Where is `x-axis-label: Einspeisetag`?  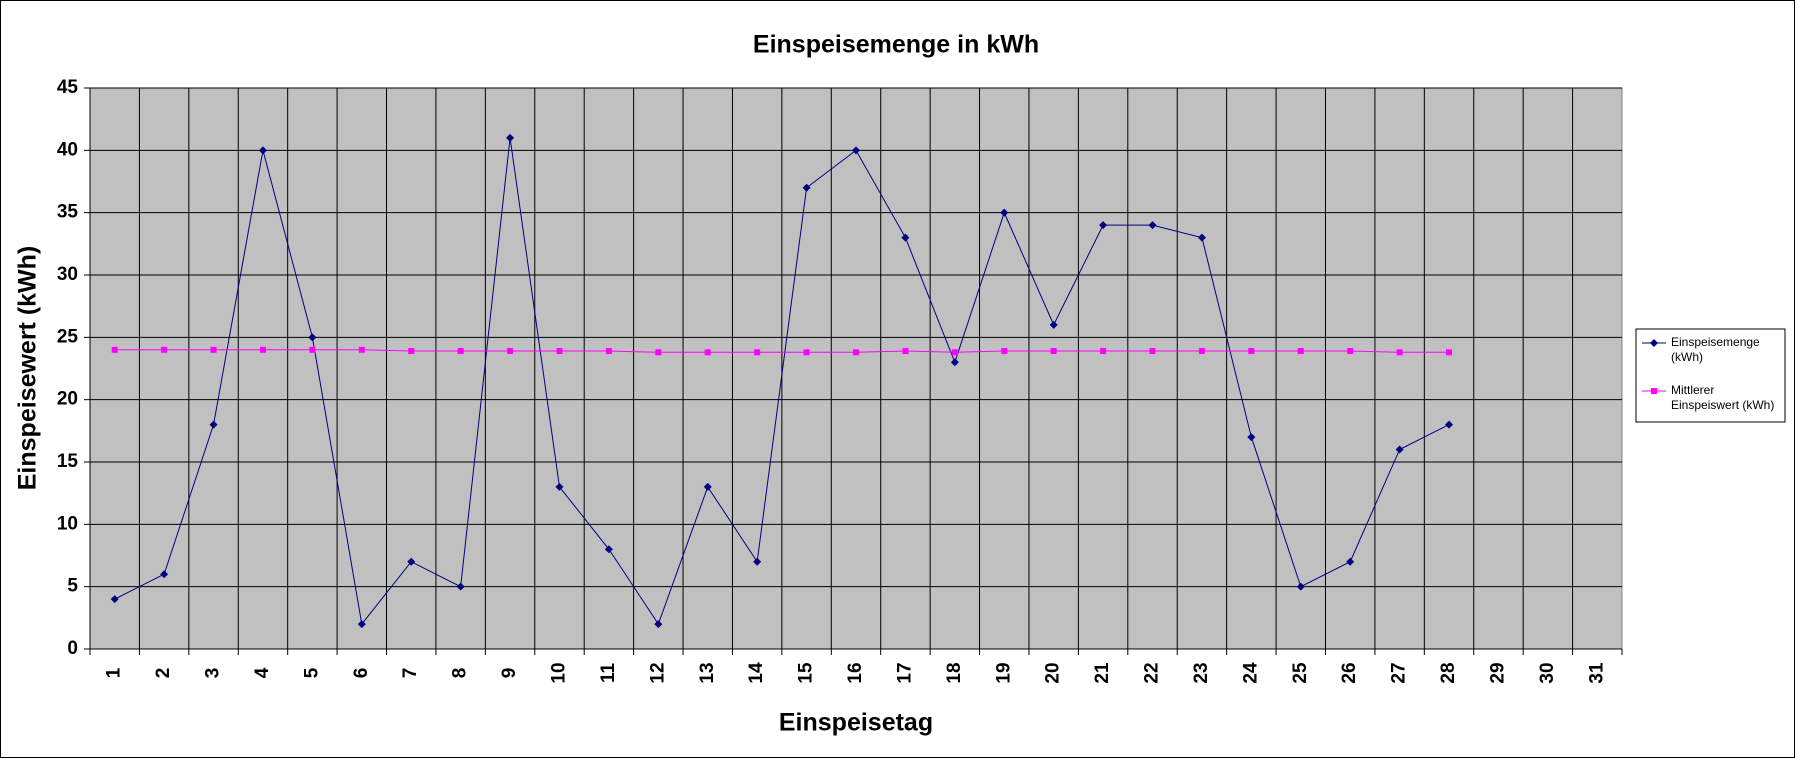
x-axis-label: Einspeisetag is located at coordinates (856, 723).